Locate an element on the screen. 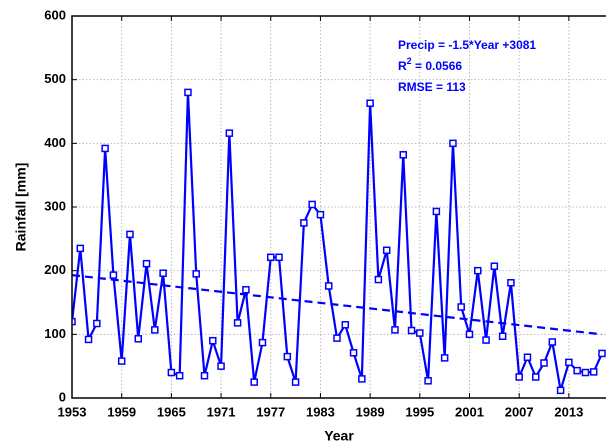 The image size is (606, 447). x-tick-label: 2007 is located at coordinates (519, 411).